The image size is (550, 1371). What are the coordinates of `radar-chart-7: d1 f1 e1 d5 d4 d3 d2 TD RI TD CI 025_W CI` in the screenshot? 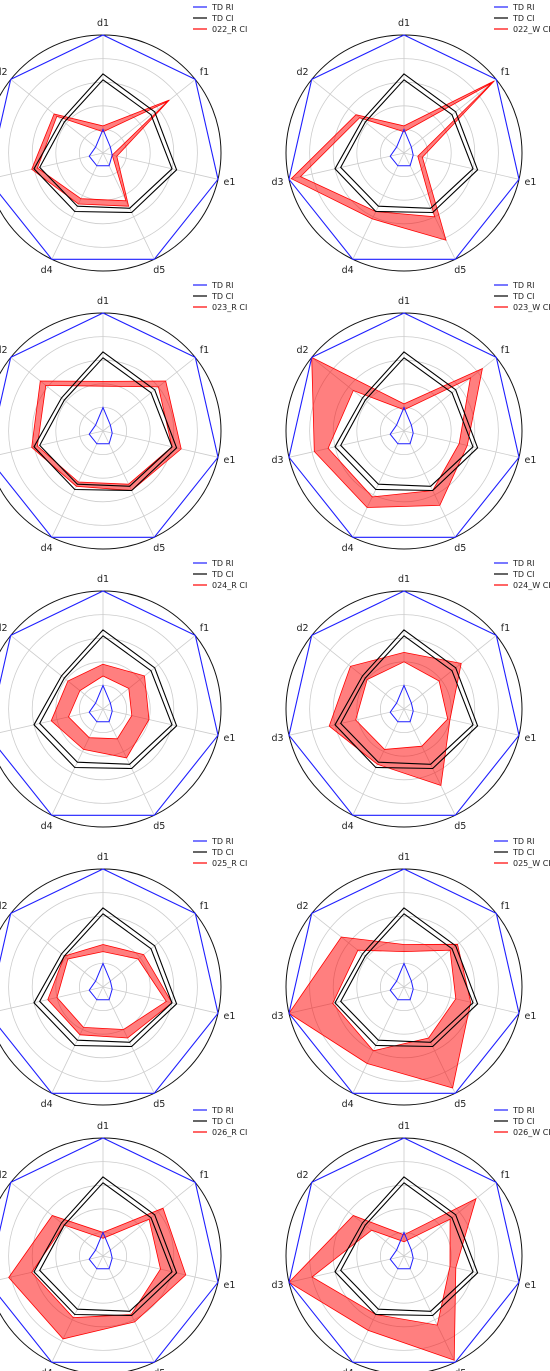 It's located at (410, 973).